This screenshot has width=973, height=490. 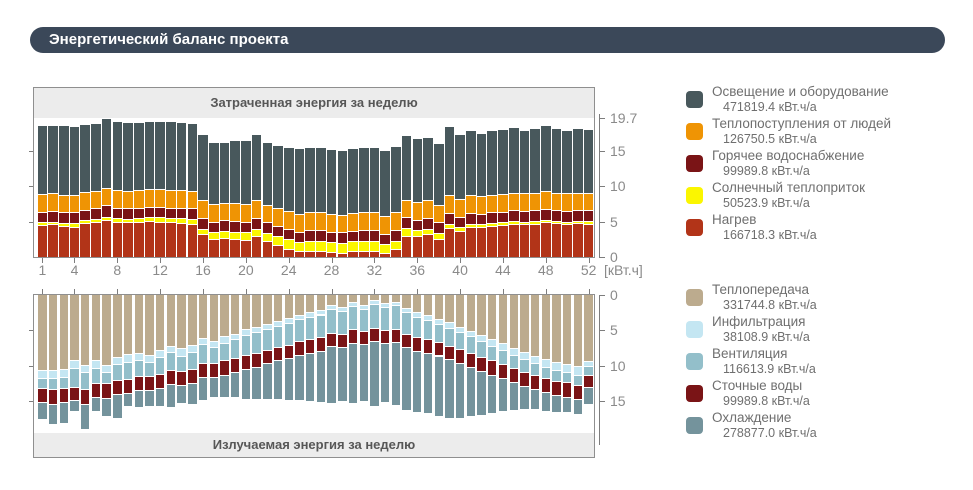 What do you see at coordinates (752, 417) in the screenshot?
I see `legend-item-label: Охлаждение` at bounding box center [752, 417].